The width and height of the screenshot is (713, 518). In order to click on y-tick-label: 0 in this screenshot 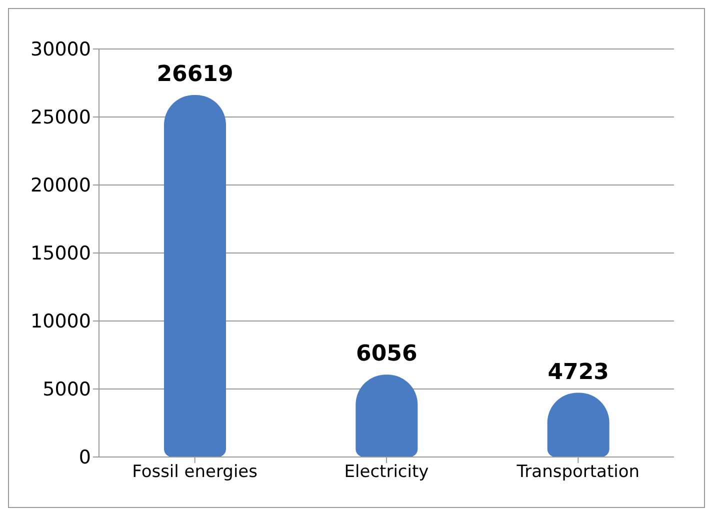, I will do `click(84, 457)`.